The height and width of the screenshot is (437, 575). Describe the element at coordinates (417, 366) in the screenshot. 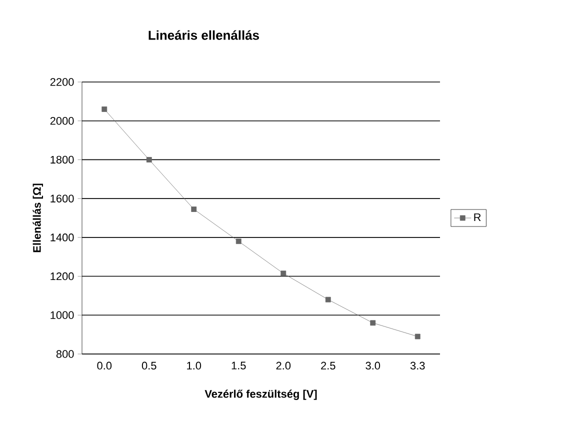

I see `x-tick-label: 3.3` at that location.